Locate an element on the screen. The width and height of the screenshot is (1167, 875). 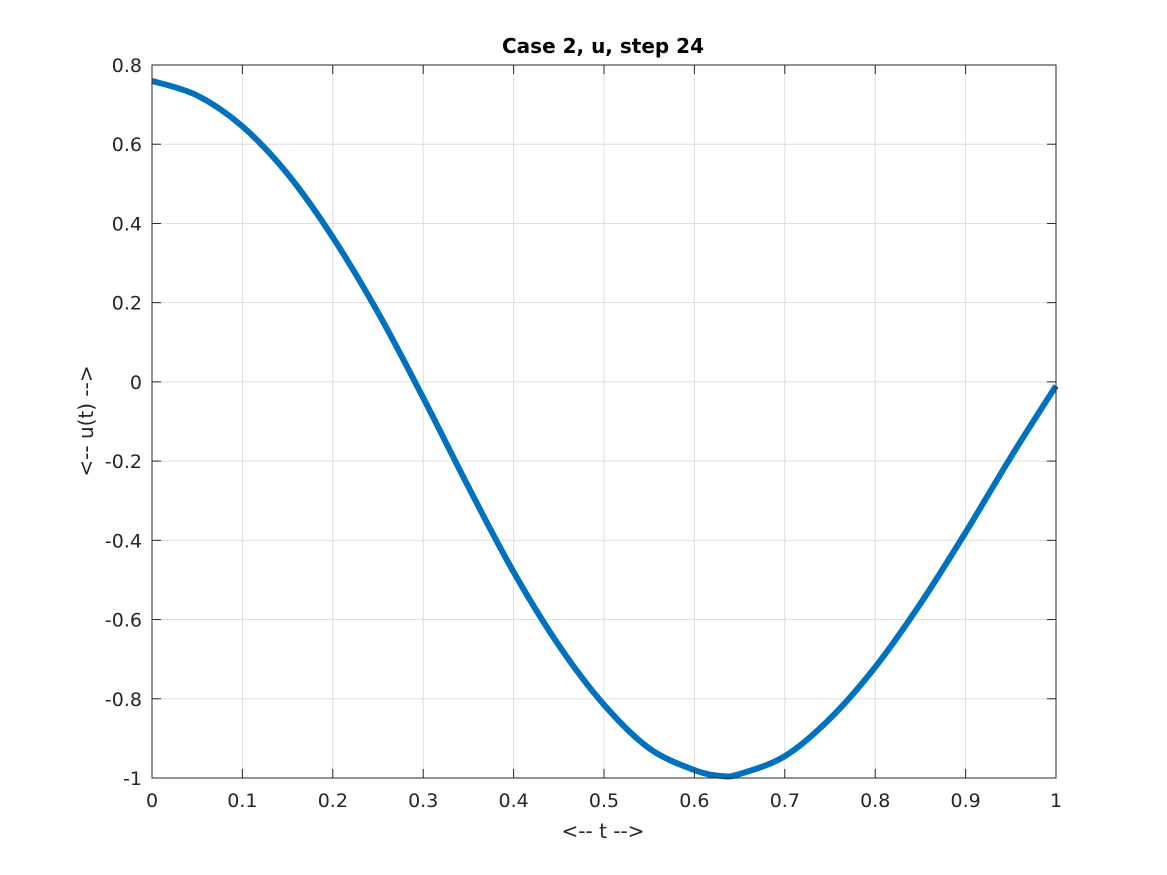
y-tick-label: -1 is located at coordinates (132, 779).